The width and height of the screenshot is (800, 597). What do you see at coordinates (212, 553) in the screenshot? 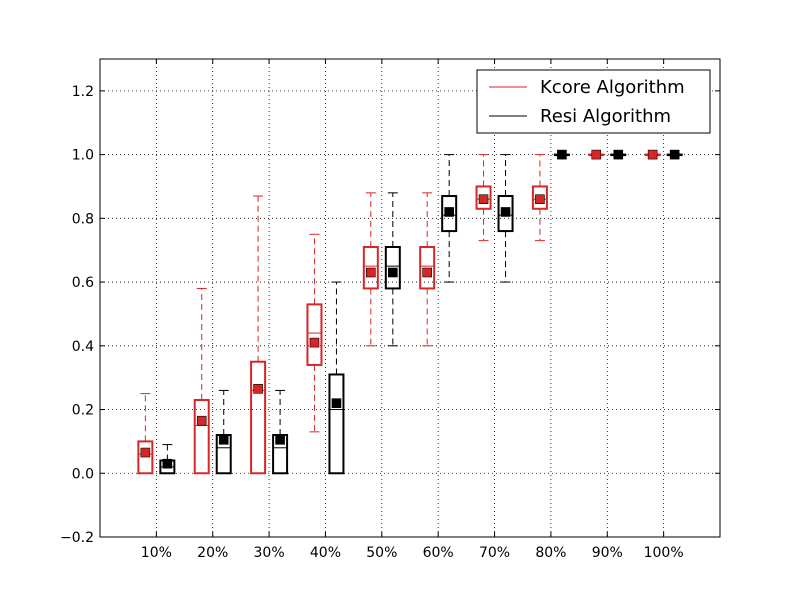
I see `x-tick-label: 20%` at bounding box center [212, 553].